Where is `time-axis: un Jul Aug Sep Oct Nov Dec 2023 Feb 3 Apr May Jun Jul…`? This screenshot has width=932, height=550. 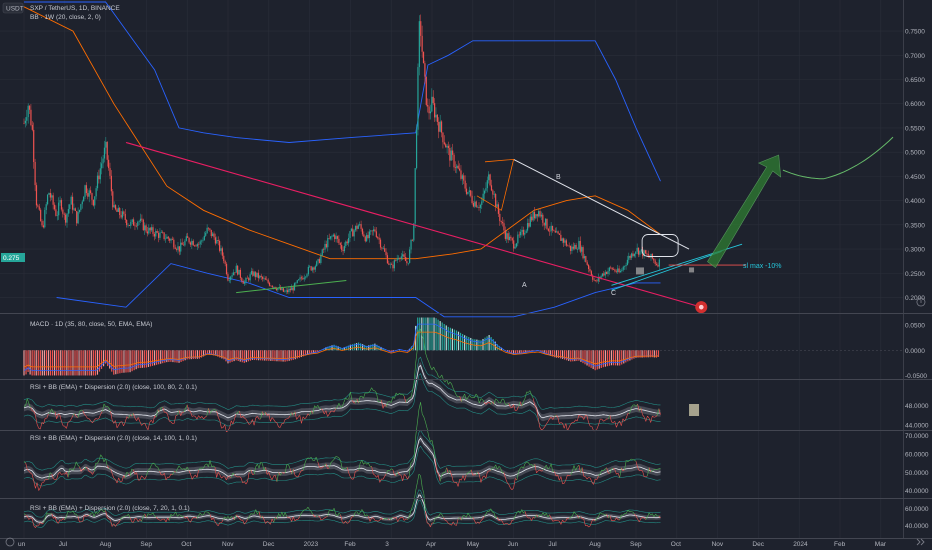
time-axis: un Jul Aug Sep Oct Nov Dec 2023 Feb 3 Apr May Jun Jul… is located at coordinates (452, 544).